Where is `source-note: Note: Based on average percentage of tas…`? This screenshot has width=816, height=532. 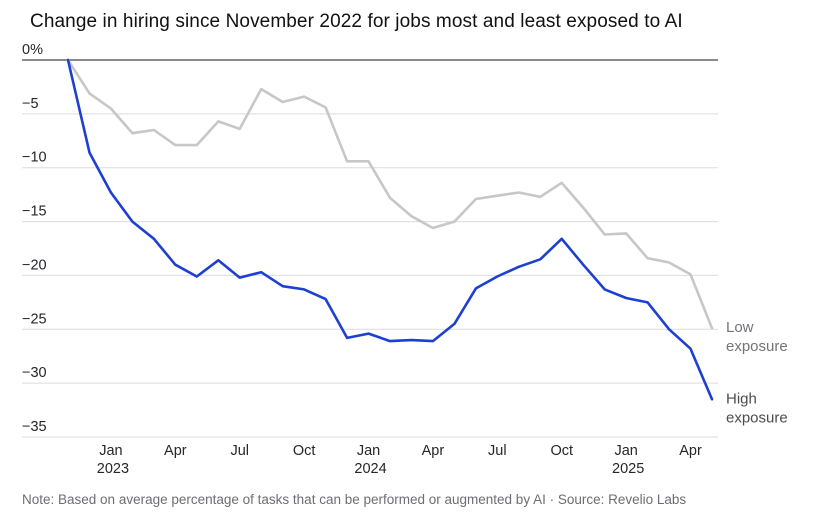
source-note: Note: Based on average percentage of tas… is located at coordinates (354, 499).